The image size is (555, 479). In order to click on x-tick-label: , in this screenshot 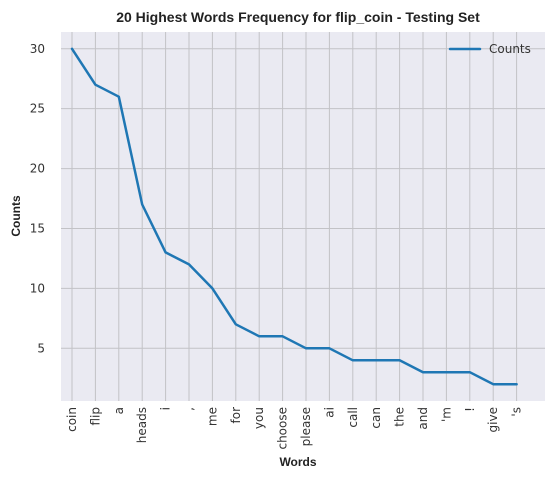, I will do `click(189, 409)`.